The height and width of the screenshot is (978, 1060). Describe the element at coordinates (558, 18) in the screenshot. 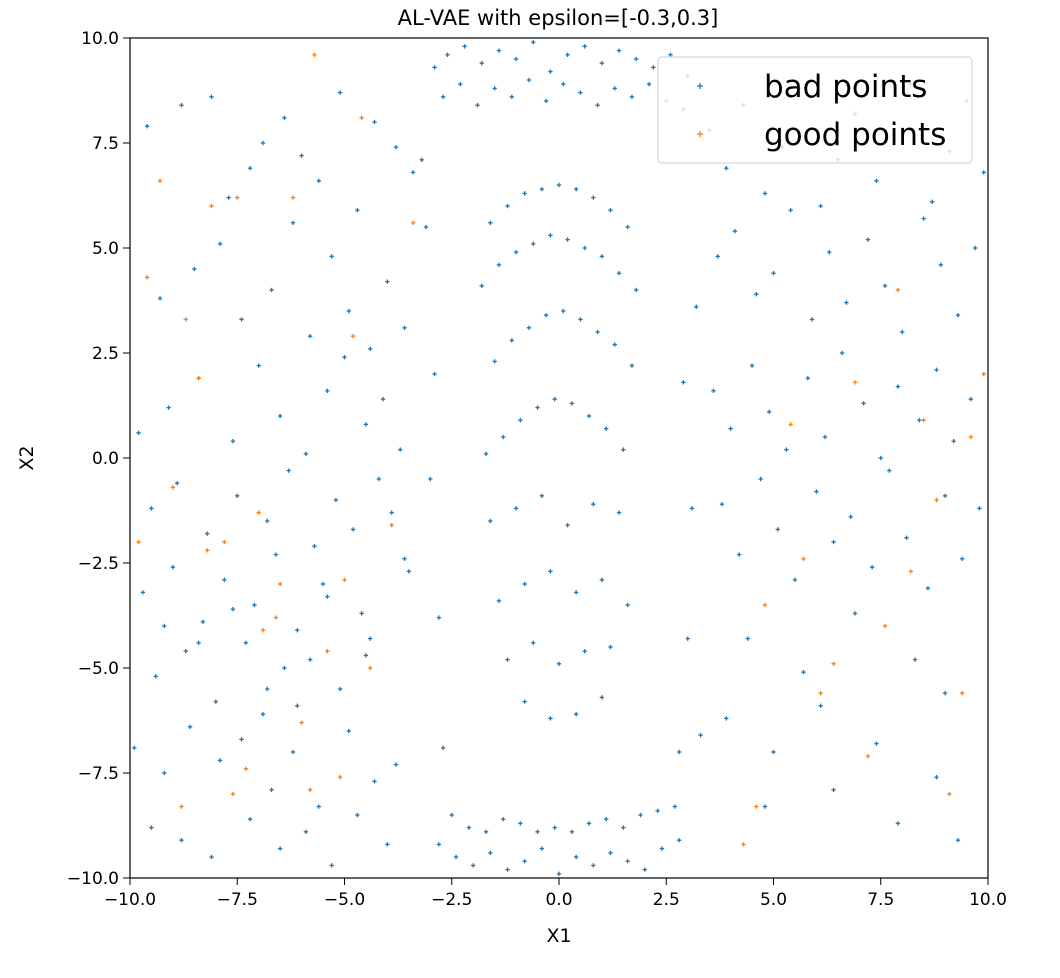

I see `chart-title: AL-VAE with epsilon=[-0.3,0.3]` at that location.